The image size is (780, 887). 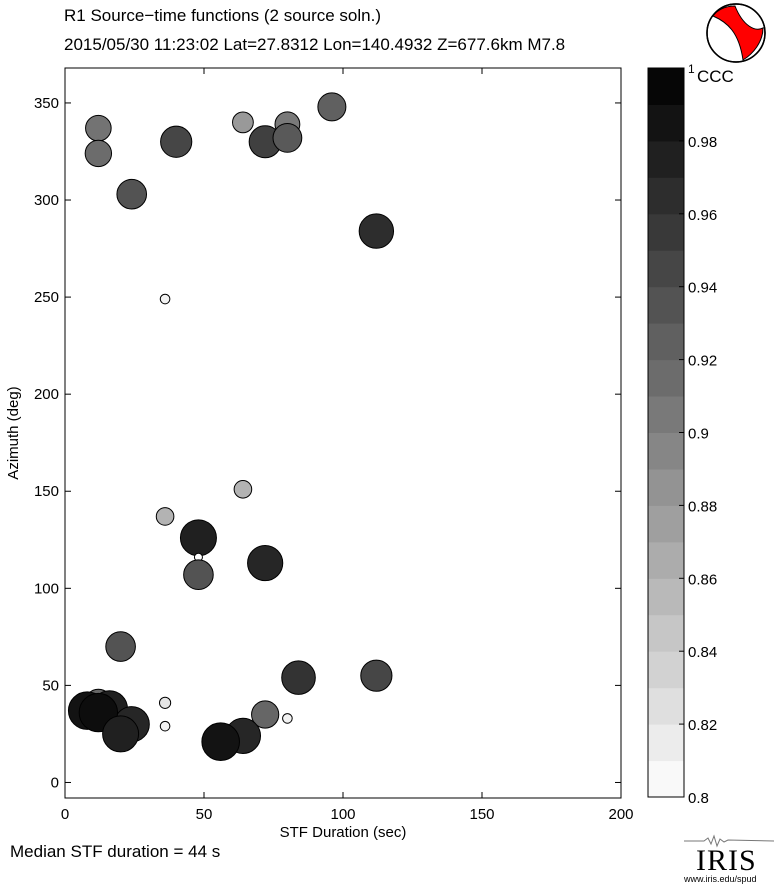 What do you see at coordinates (342, 814) in the screenshot?
I see `x-tick-label: 100` at bounding box center [342, 814].